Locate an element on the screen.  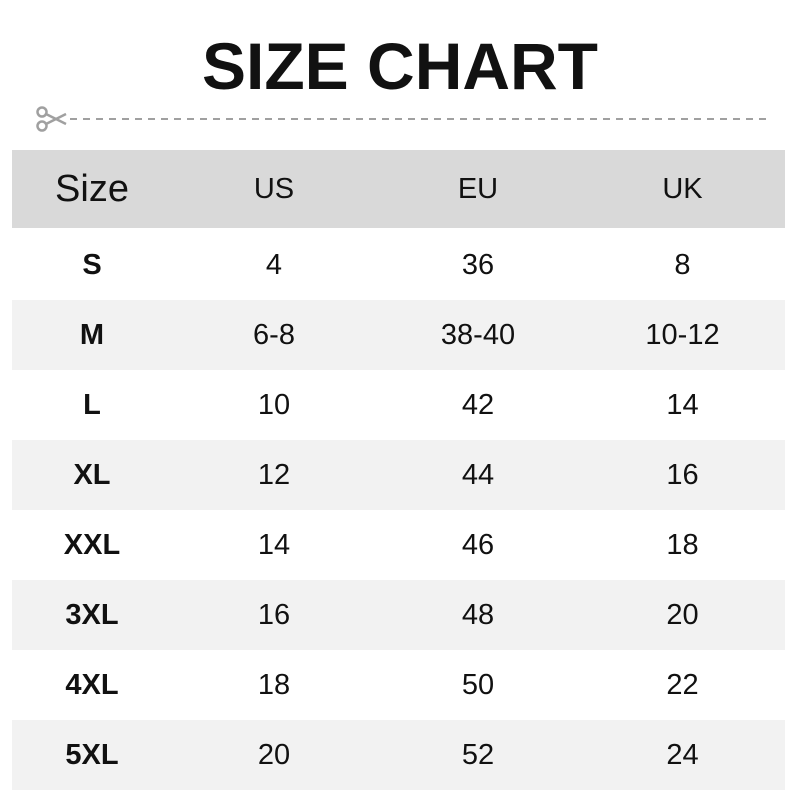
cell-uk: 22 is located at coordinates (682, 684).